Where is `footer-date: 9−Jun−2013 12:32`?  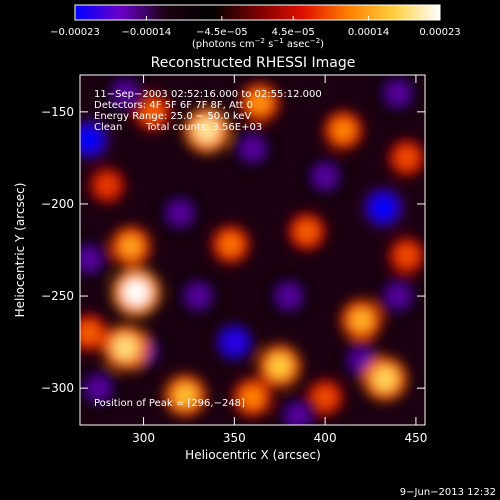
footer-date: 9−Jun−2013 12:32 is located at coordinates (448, 492).